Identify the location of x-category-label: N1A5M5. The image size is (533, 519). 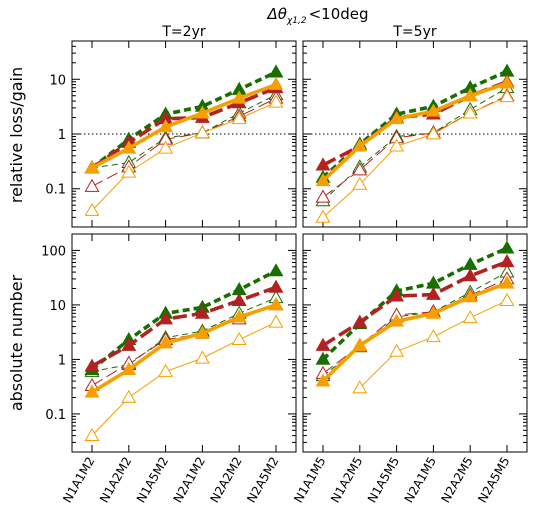
(383, 480).